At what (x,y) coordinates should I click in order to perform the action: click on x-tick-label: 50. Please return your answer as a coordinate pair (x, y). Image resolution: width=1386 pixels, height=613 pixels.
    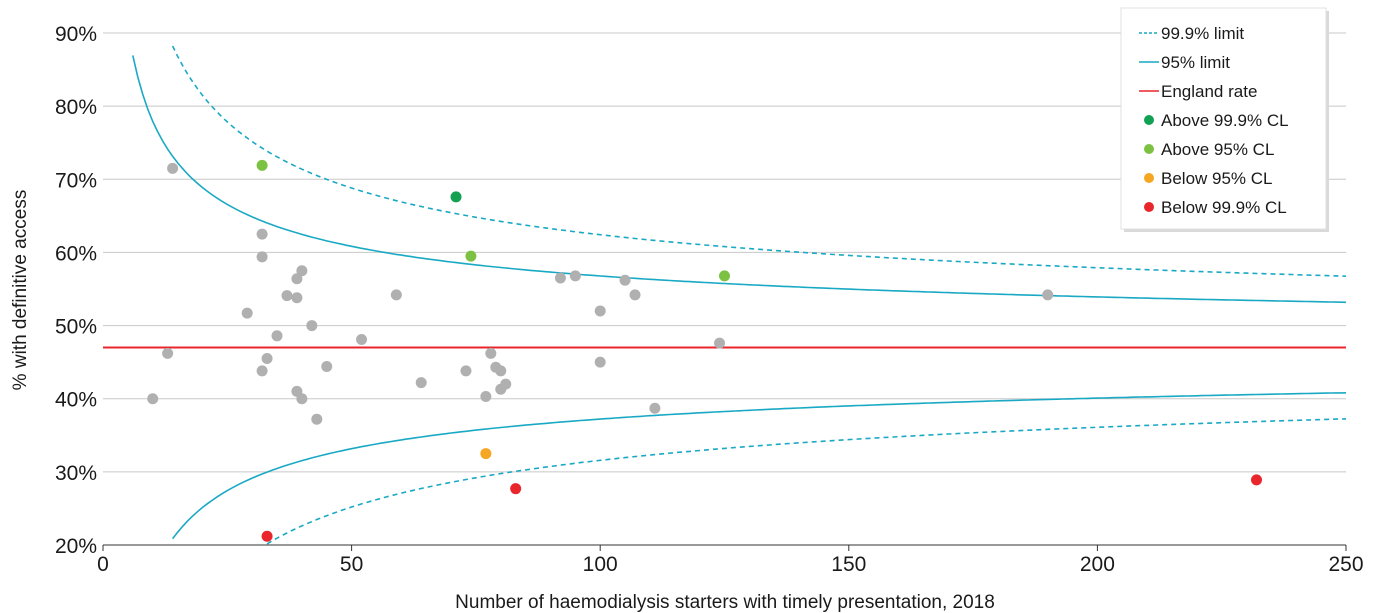
    Looking at the image, I should click on (351, 564).